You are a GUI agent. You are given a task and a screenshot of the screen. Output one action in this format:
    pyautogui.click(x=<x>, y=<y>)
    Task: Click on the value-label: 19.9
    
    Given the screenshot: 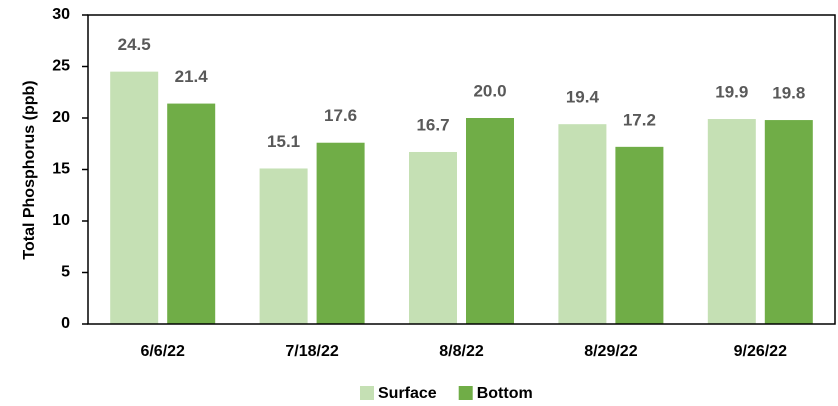 What is the action you would take?
    pyautogui.click(x=731, y=92)
    